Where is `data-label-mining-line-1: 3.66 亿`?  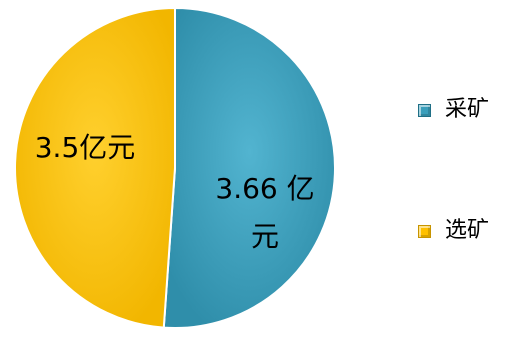
data-label-mining-line-1: 3.66 亿 is located at coordinates (264, 188).